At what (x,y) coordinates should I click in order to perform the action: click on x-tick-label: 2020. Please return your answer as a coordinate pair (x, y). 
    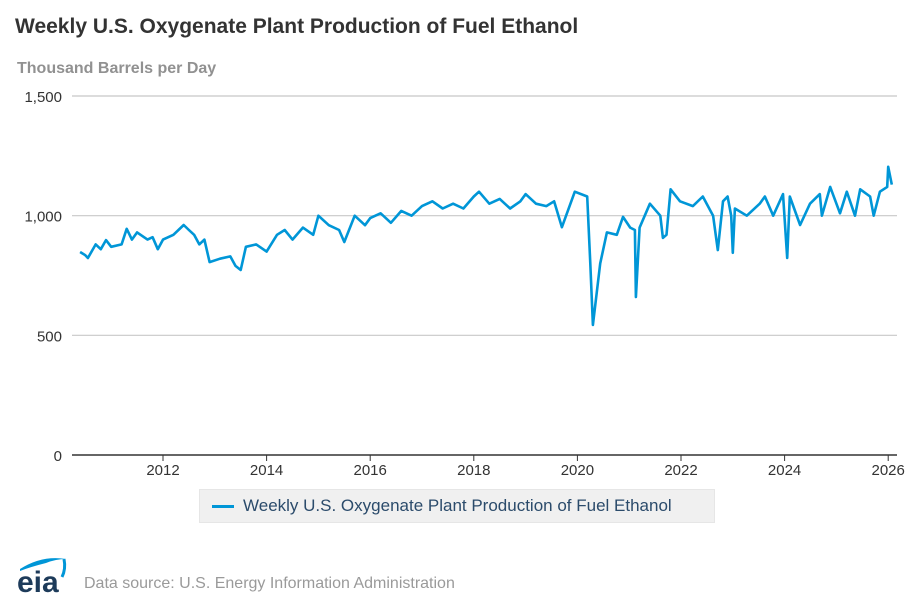
    Looking at the image, I should click on (577, 470).